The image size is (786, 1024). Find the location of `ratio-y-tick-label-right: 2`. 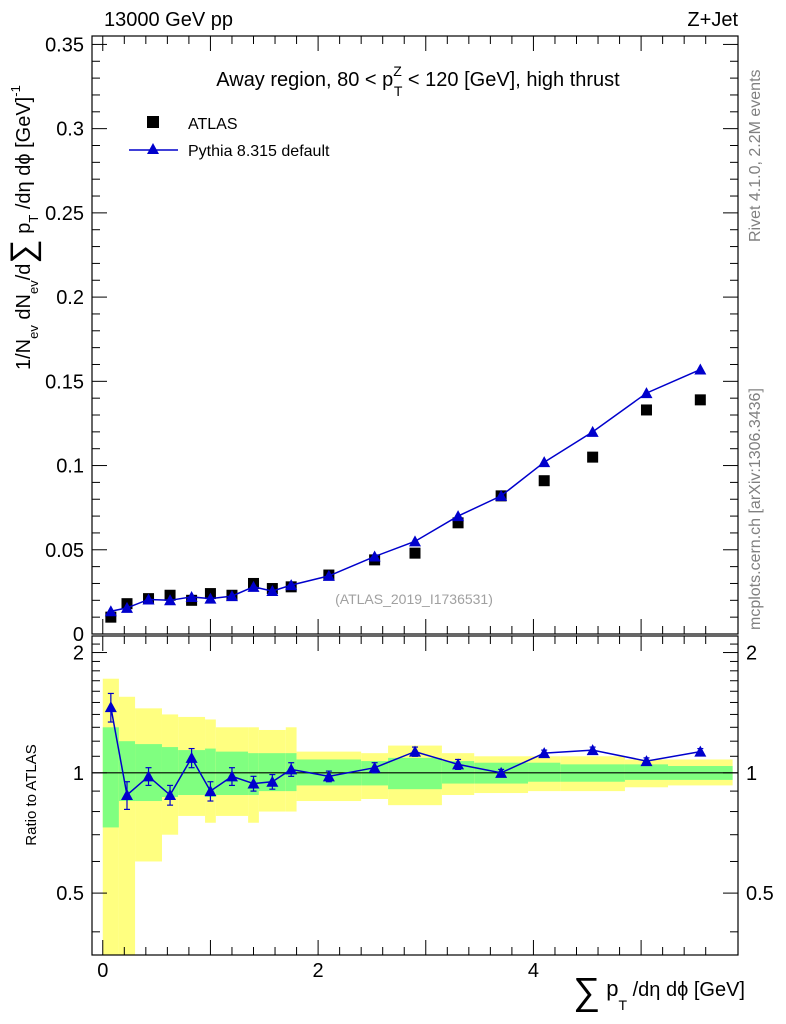

ratio-y-tick-label-right: 2 is located at coordinates (751, 654).